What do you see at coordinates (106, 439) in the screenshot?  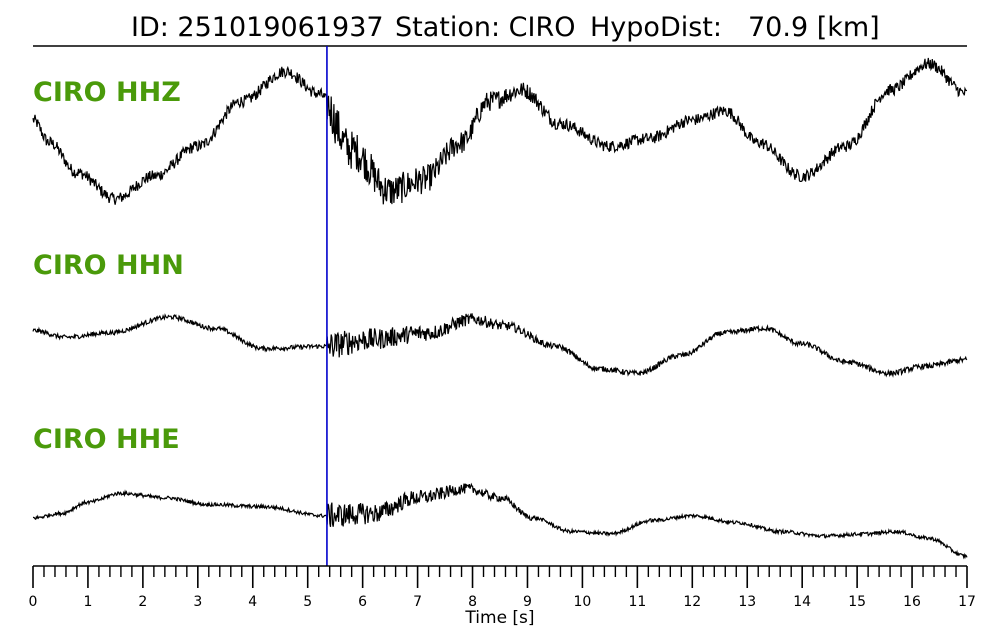 I see `channel-label-hhe: CIRO HHE` at bounding box center [106, 439].